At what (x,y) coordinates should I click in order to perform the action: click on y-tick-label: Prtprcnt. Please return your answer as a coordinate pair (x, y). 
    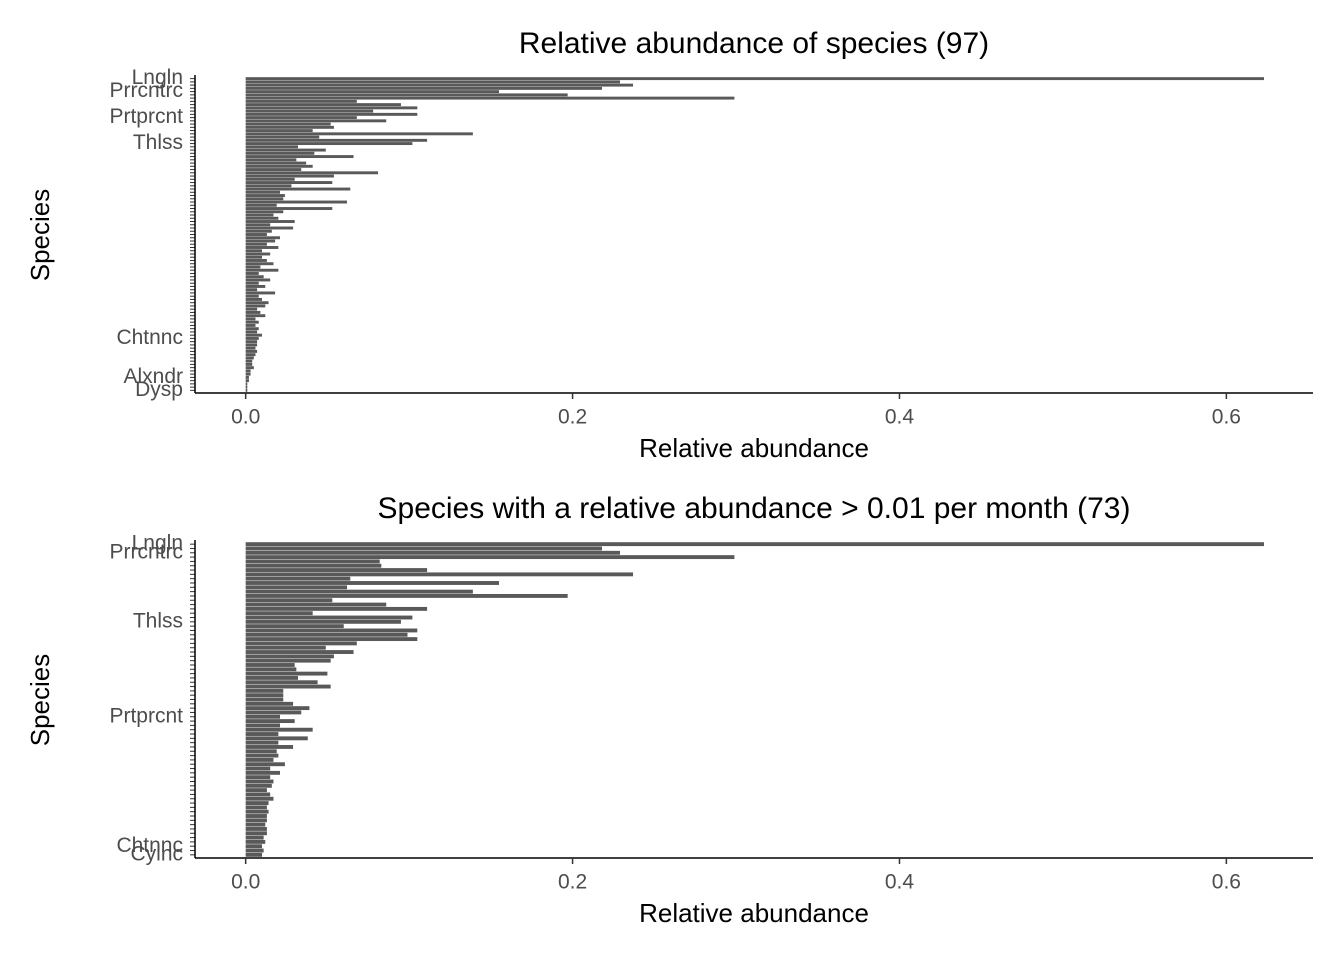
    Looking at the image, I should click on (146, 116).